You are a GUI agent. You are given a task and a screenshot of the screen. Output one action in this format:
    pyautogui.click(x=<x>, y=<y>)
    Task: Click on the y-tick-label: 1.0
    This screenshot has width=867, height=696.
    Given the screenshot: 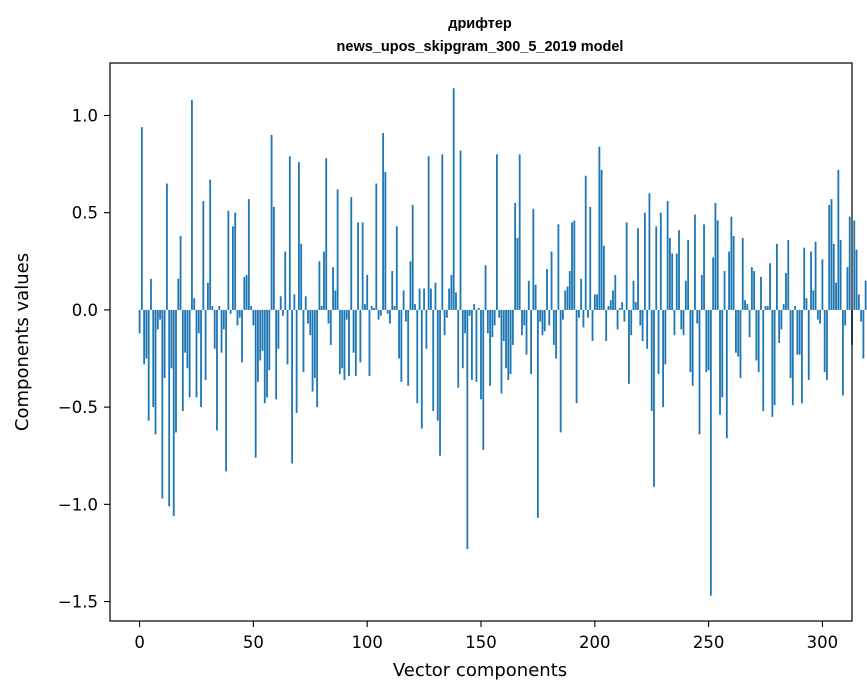 What is the action you would take?
    pyautogui.click(x=85, y=115)
    